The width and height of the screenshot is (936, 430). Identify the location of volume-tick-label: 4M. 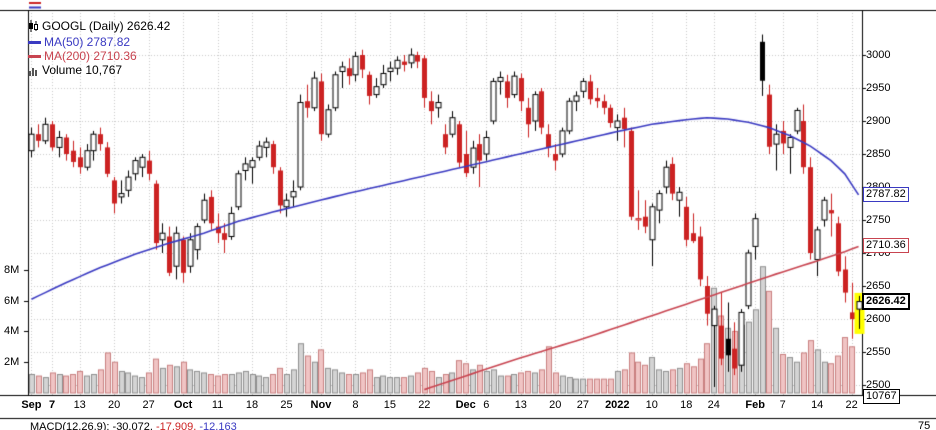
(12, 331).